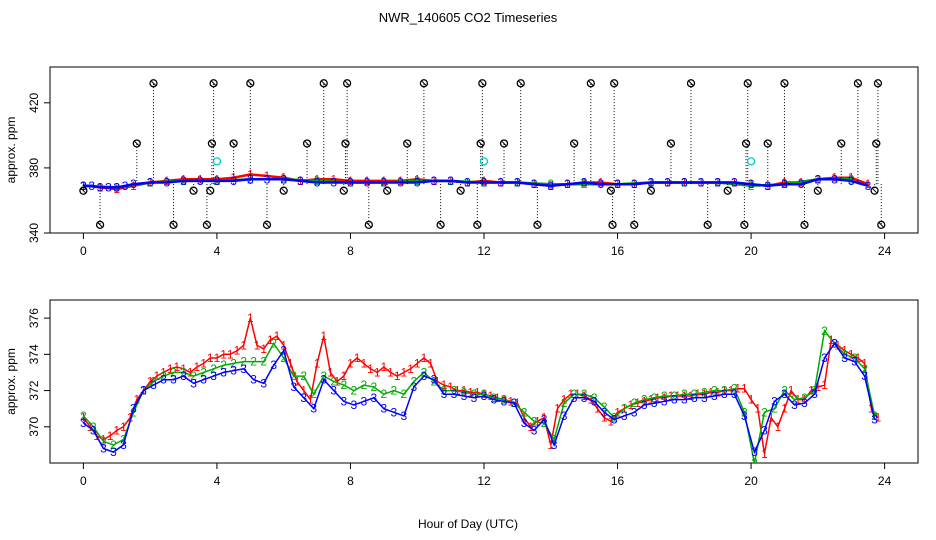 The width and height of the screenshot is (936, 540). Describe the element at coordinates (34, 102) in the screenshot. I see `y-tick-label: 420` at that location.